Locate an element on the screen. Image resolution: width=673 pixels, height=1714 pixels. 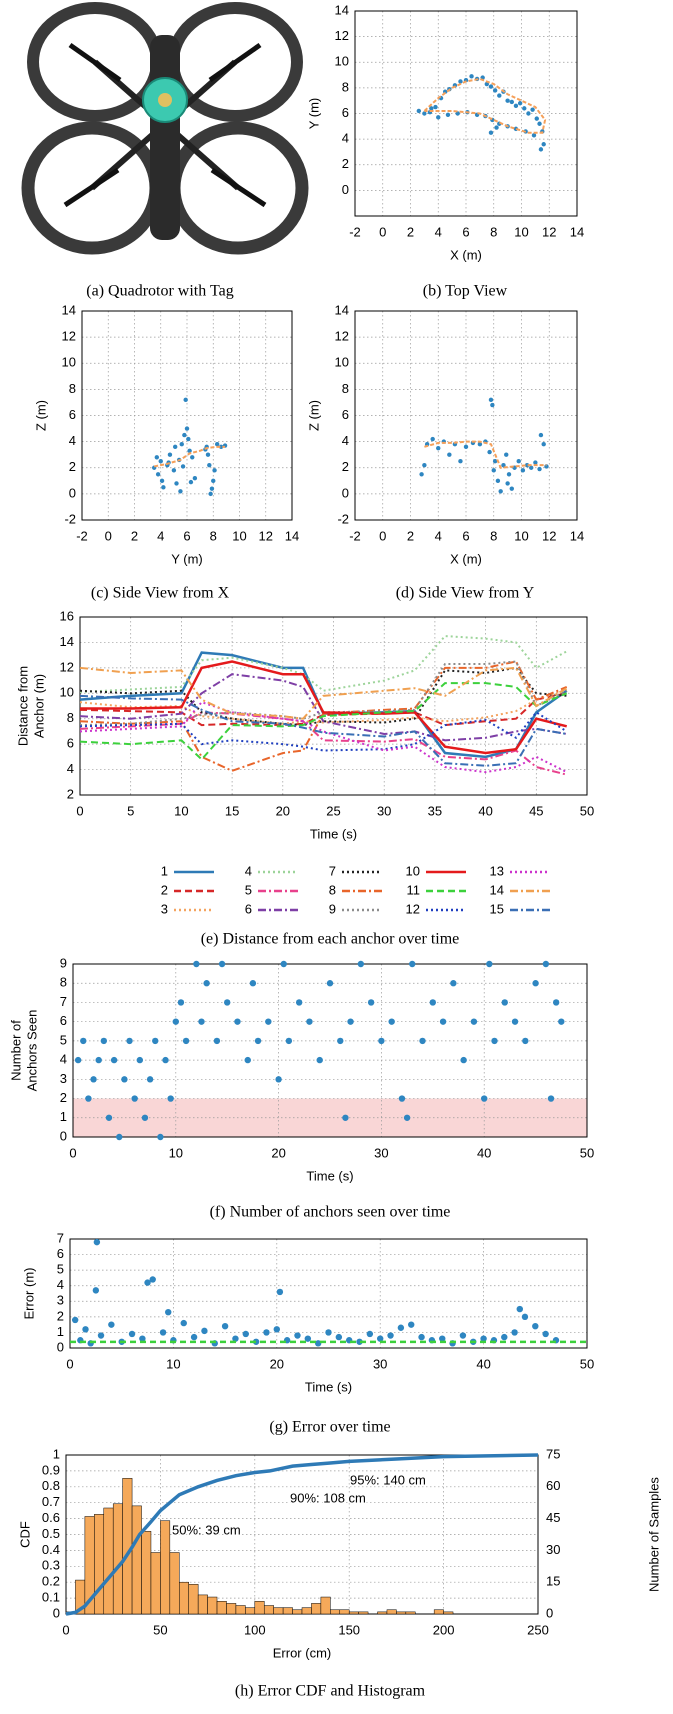
annotation: 50%: 39 cm is located at coordinates (206, 1529).